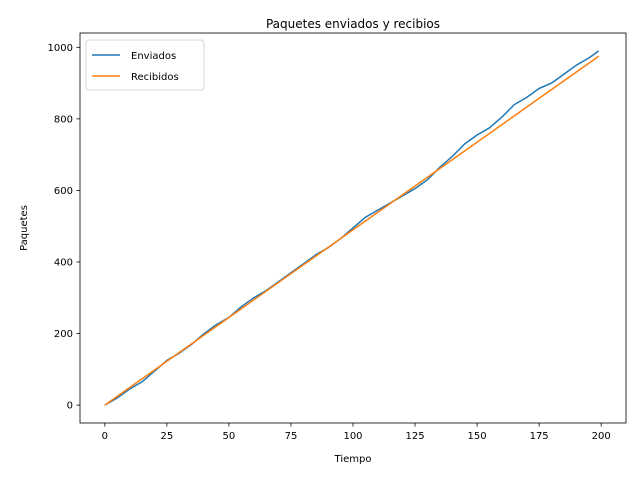  What do you see at coordinates (155, 77) in the screenshot?
I see `legend-label-recibidos: Recibidos` at bounding box center [155, 77].